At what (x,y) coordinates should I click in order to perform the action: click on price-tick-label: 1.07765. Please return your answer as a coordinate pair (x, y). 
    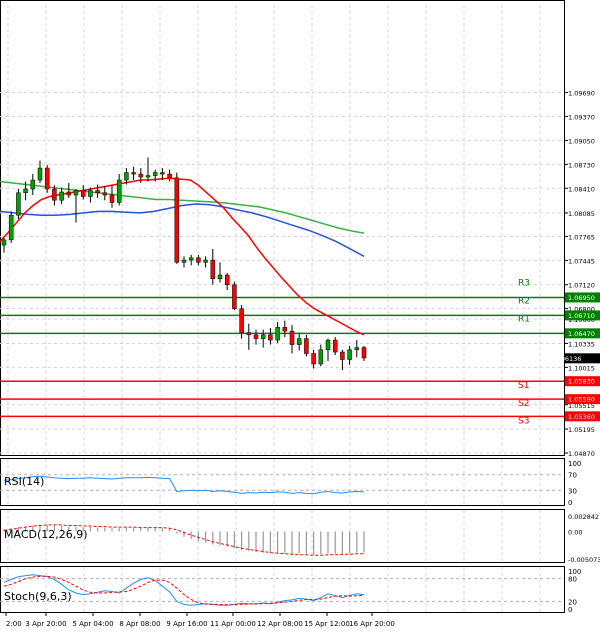
    Looking at the image, I should click on (581, 238).